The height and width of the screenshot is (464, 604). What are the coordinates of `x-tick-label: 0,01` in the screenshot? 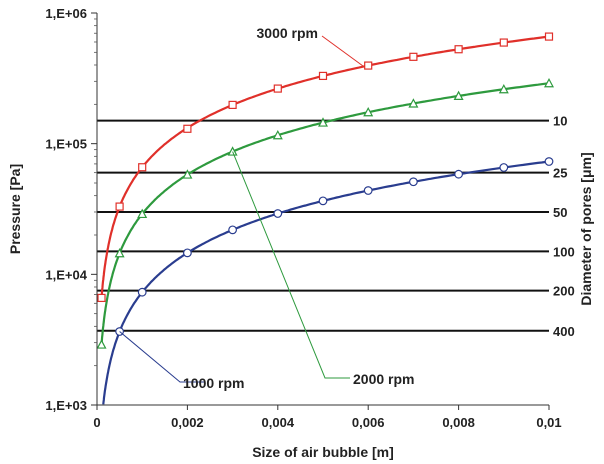 It's located at (548, 422).